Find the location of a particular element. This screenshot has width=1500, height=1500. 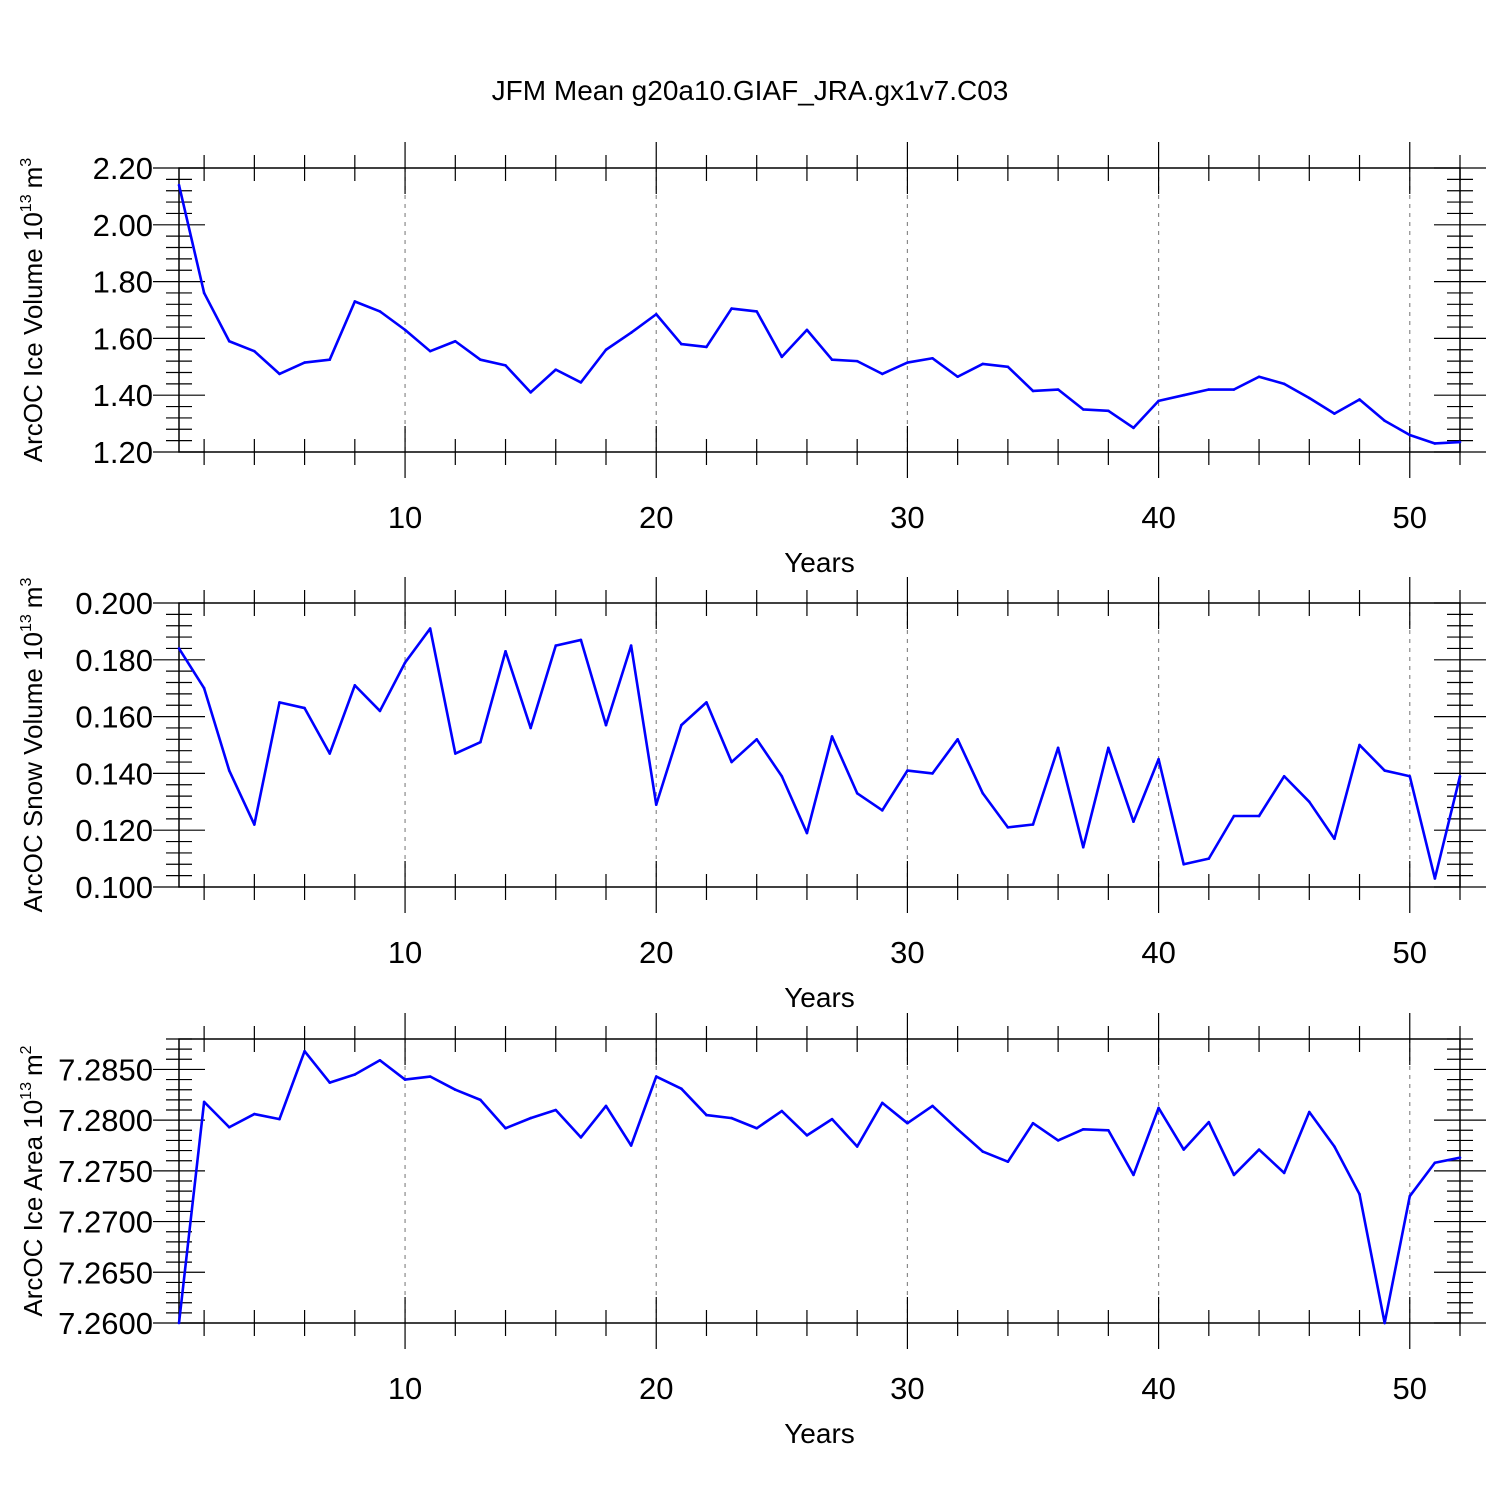

y-tick-label: 7.2850 is located at coordinates (105, 1069).